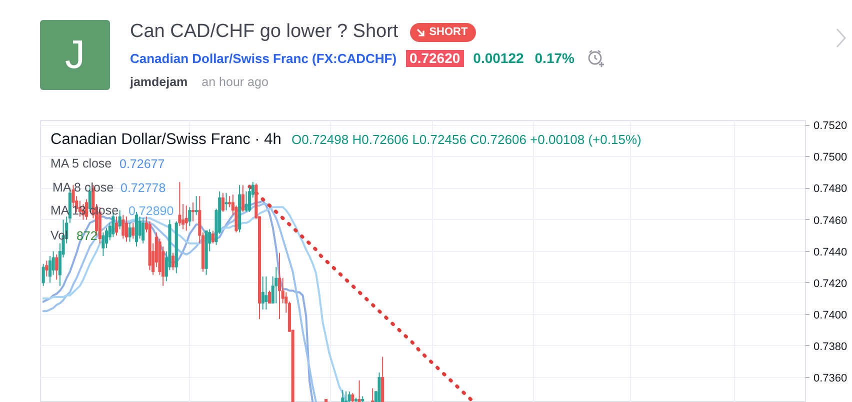  What do you see at coordinates (831, 126) in the screenshot?
I see `y-tick-label: 0.7520` at bounding box center [831, 126].